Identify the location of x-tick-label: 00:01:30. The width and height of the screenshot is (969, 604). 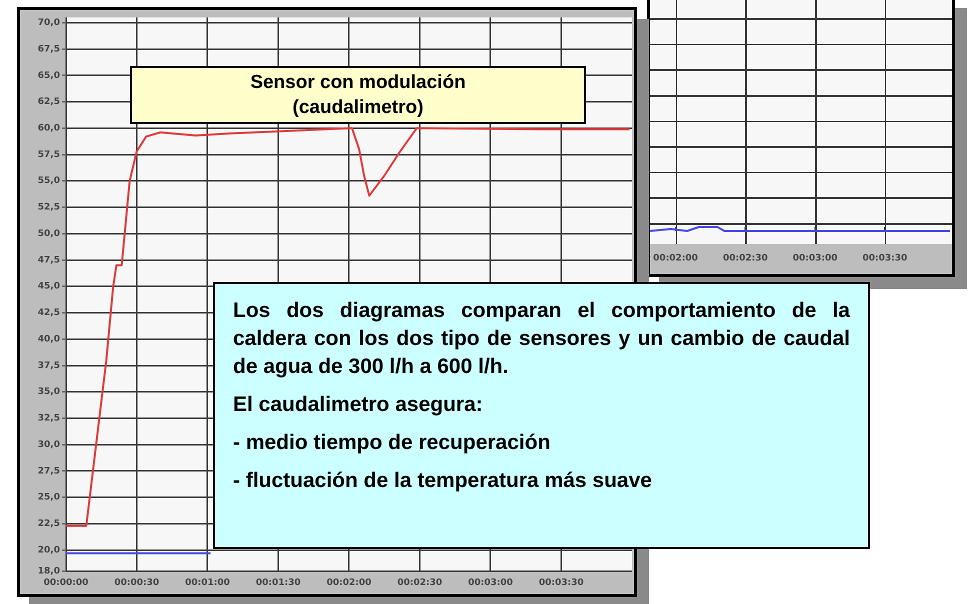
(278, 583).